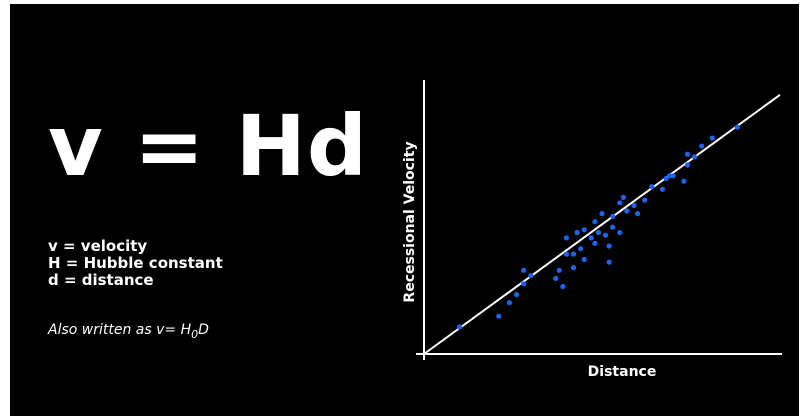 The height and width of the screenshot is (416, 803). Describe the element at coordinates (203, 330) in the screenshot. I see `alternate-notation-suffix: D` at that location.